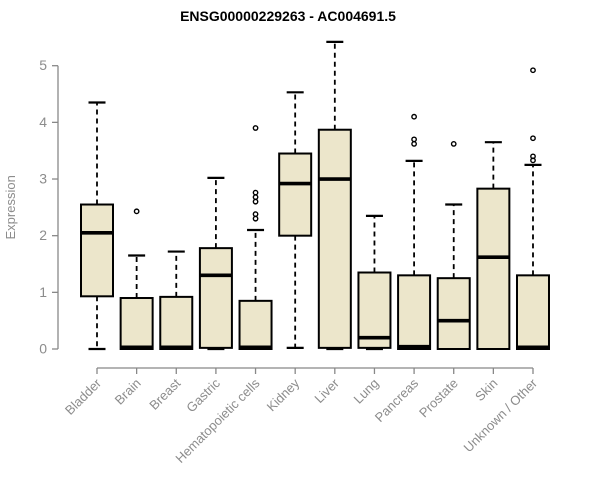 The width and height of the screenshot is (600, 500). I want to click on x-tick-label: Breast, so click(164, 393).